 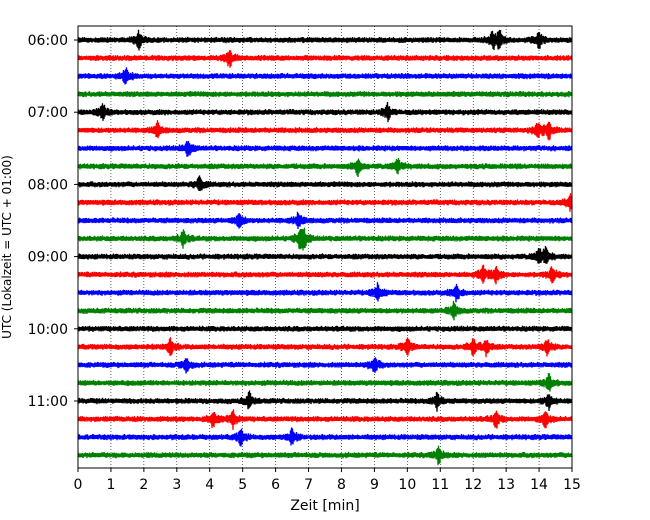 I want to click on x-tick-label: 0, so click(x=78, y=485).